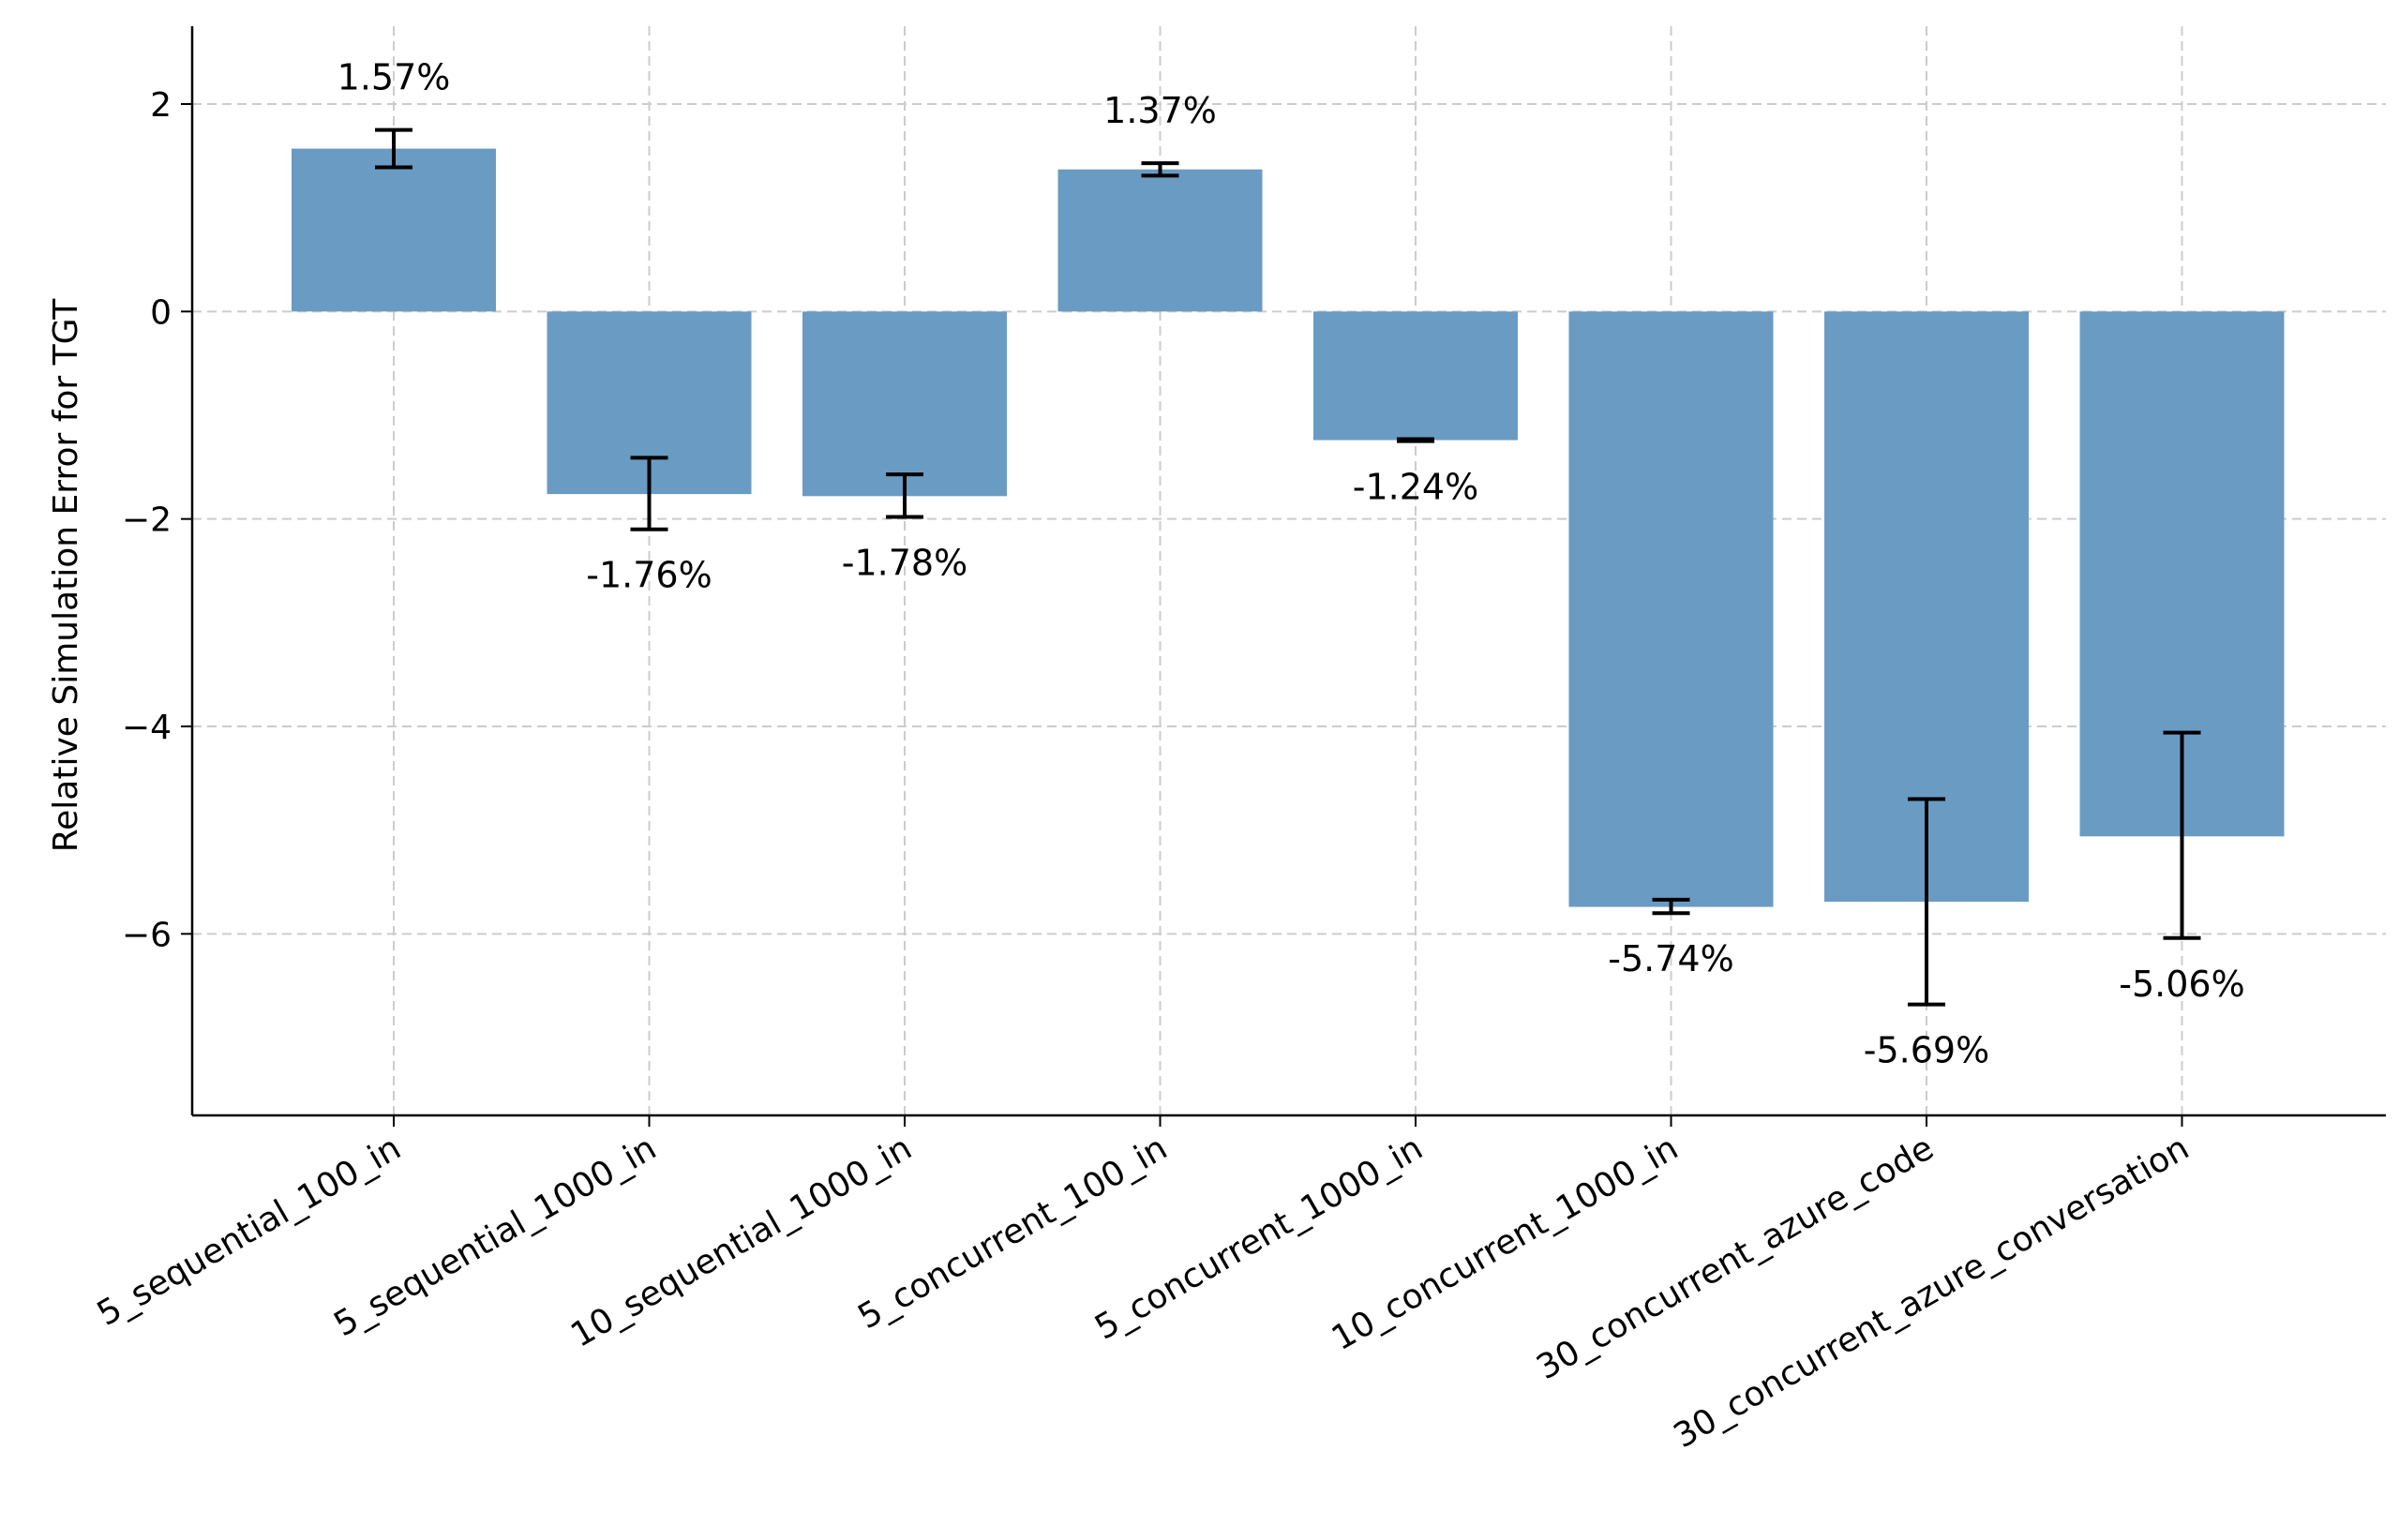  I want to click on bar-value-label: -5.74%, so click(1670, 958).